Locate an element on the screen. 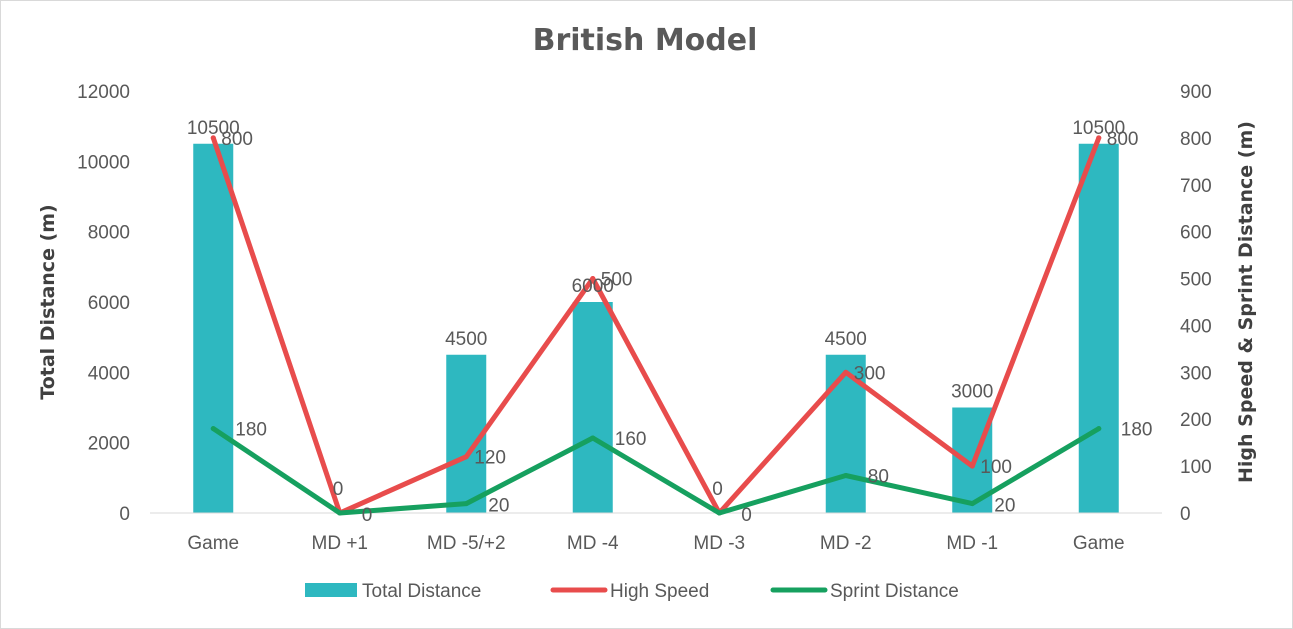 The height and width of the screenshot is (629, 1293). legend-label: Total Distance is located at coordinates (421, 591).